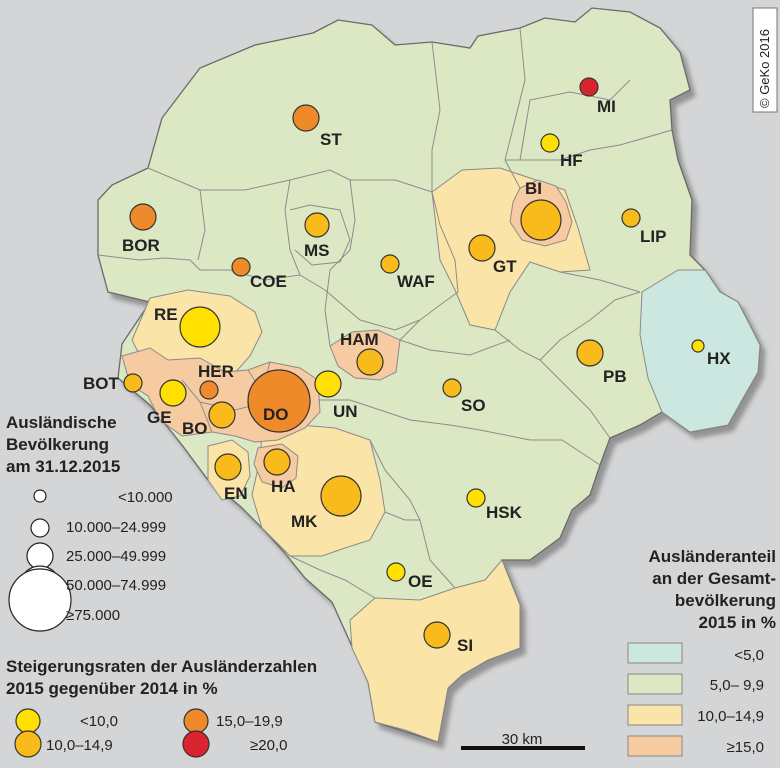  What do you see at coordinates (345, 411) in the screenshot?
I see `label-un: UN` at bounding box center [345, 411].